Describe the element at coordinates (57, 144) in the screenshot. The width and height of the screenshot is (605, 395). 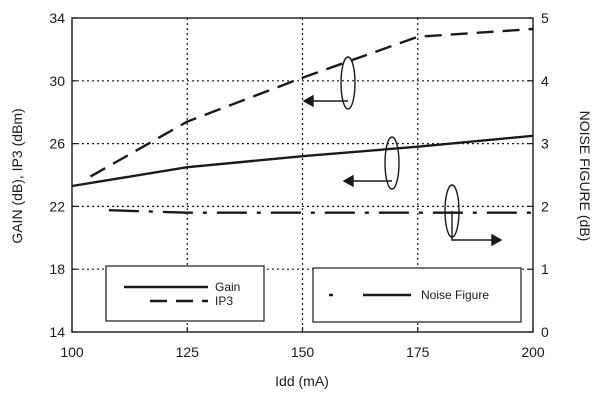
I see `y-left-tick-label: 26` at that location.